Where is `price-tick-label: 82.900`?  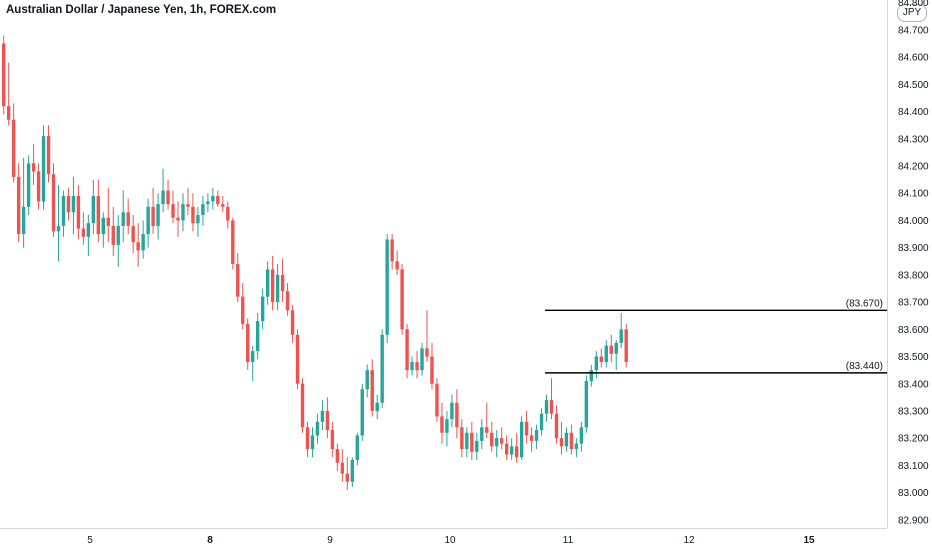
price-tick-label: 82.900 is located at coordinates (913, 520).